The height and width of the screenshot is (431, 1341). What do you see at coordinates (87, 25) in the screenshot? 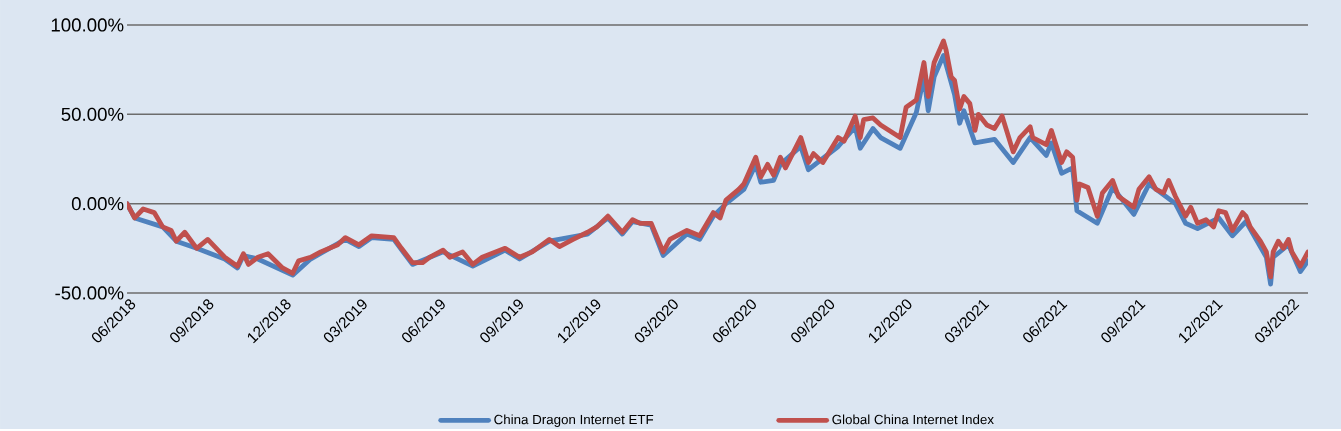
I see `y-tick-label: 100.00%` at bounding box center [87, 25].